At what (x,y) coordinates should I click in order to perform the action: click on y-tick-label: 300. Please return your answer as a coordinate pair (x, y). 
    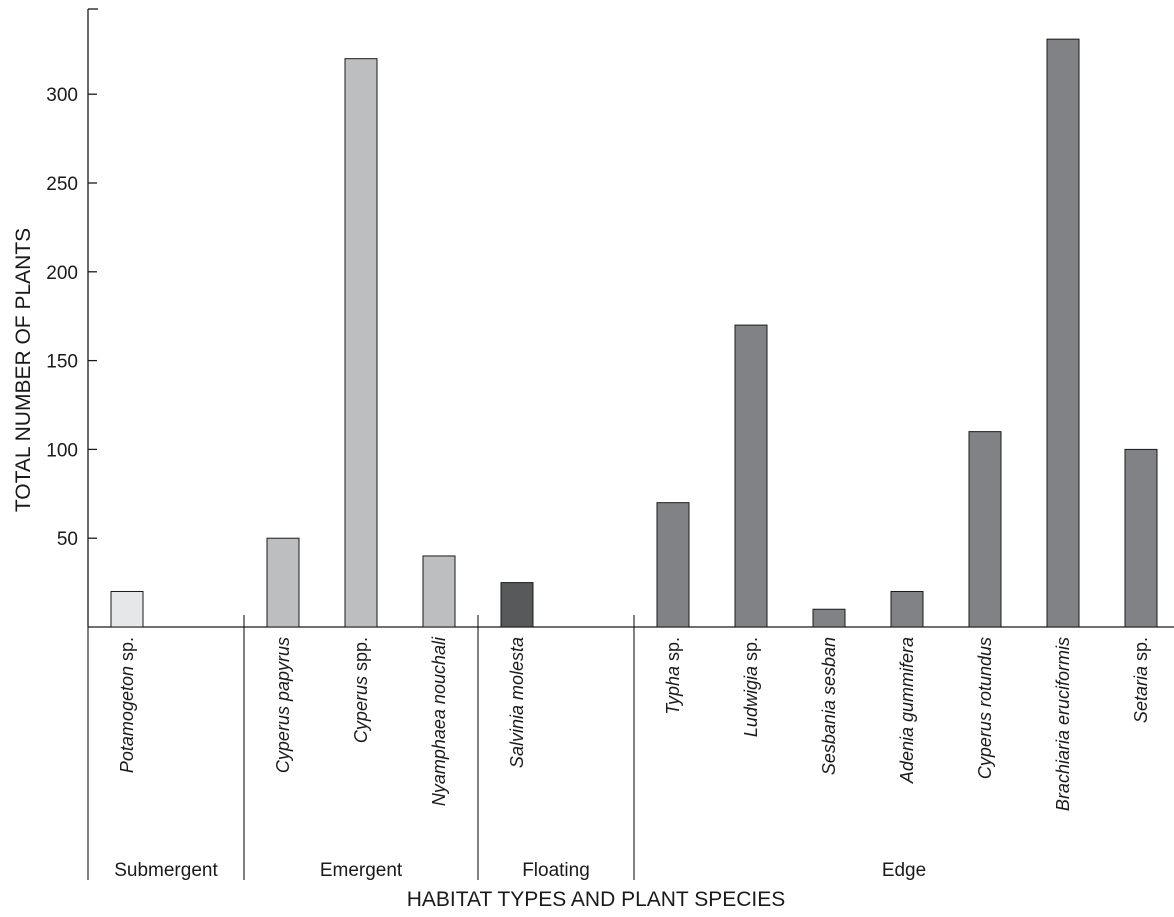
    Looking at the image, I should click on (62, 95).